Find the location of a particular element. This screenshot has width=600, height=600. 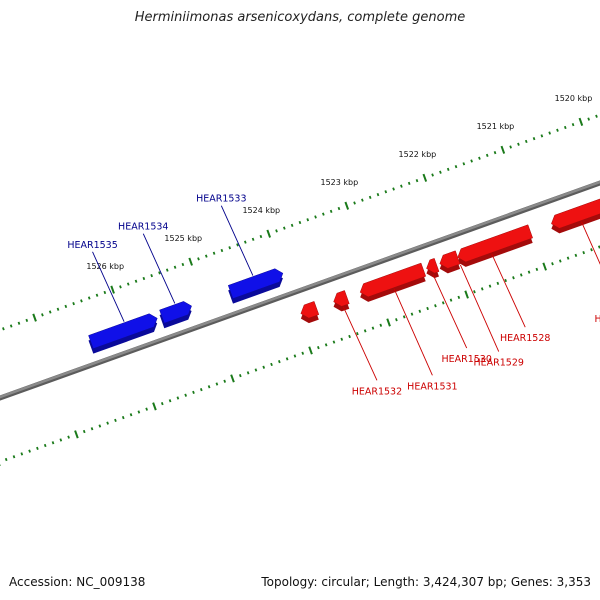

gene-arrow-hear1534 is located at coordinates (175, 312).